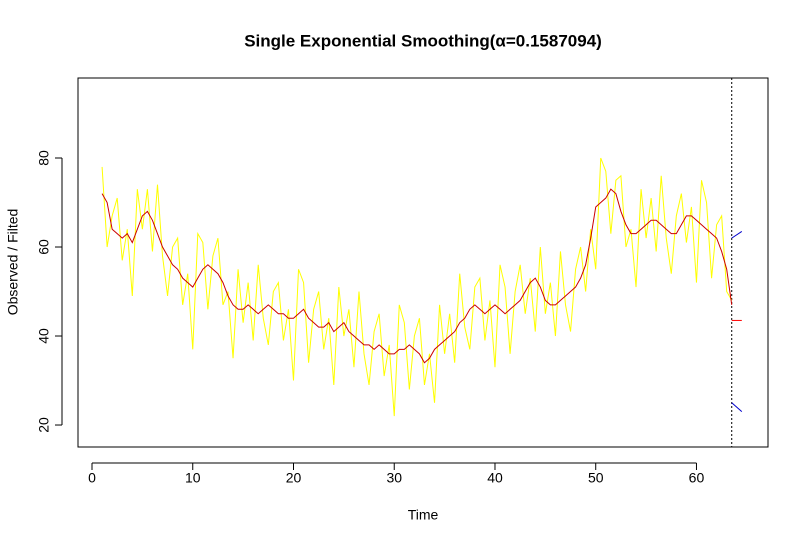  I want to click on y-tick-label: 80, so click(44, 158).